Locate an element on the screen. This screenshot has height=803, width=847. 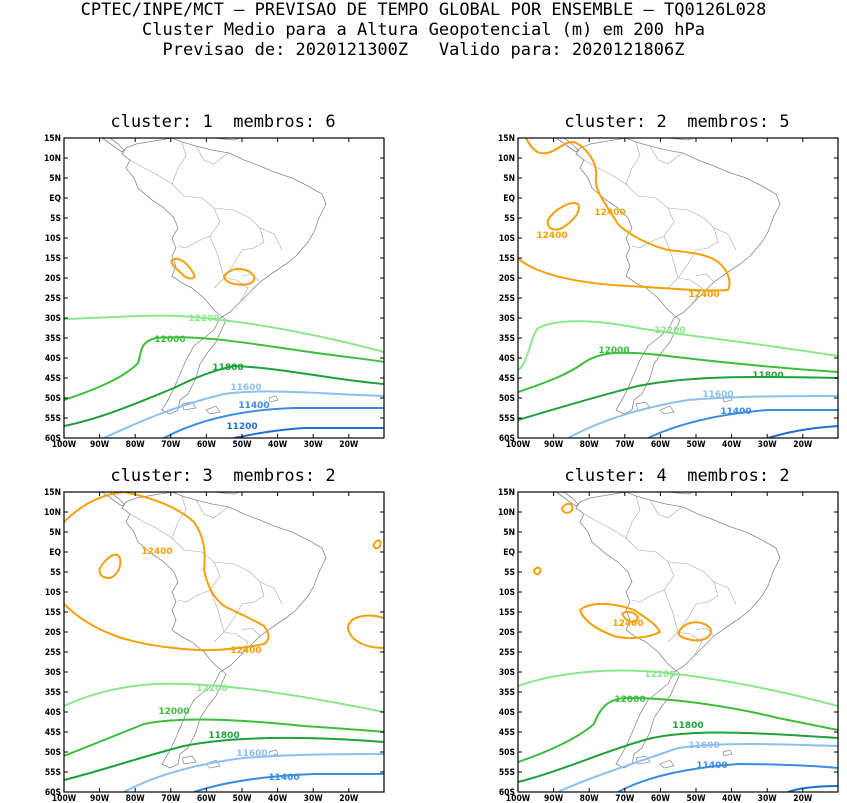
map-content: 12200 12000 11800 11600 11400 11200 is located at coordinates (224, 288).